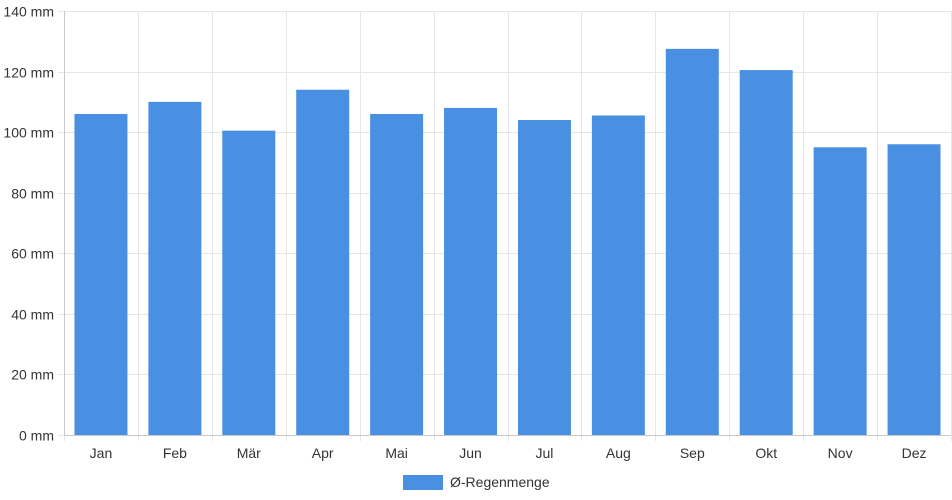 Image resolution: width=952 pixels, height=500 pixels. Describe the element at coordinates (423, 482) in the screenshot. I see `legend-swatch` at that location.